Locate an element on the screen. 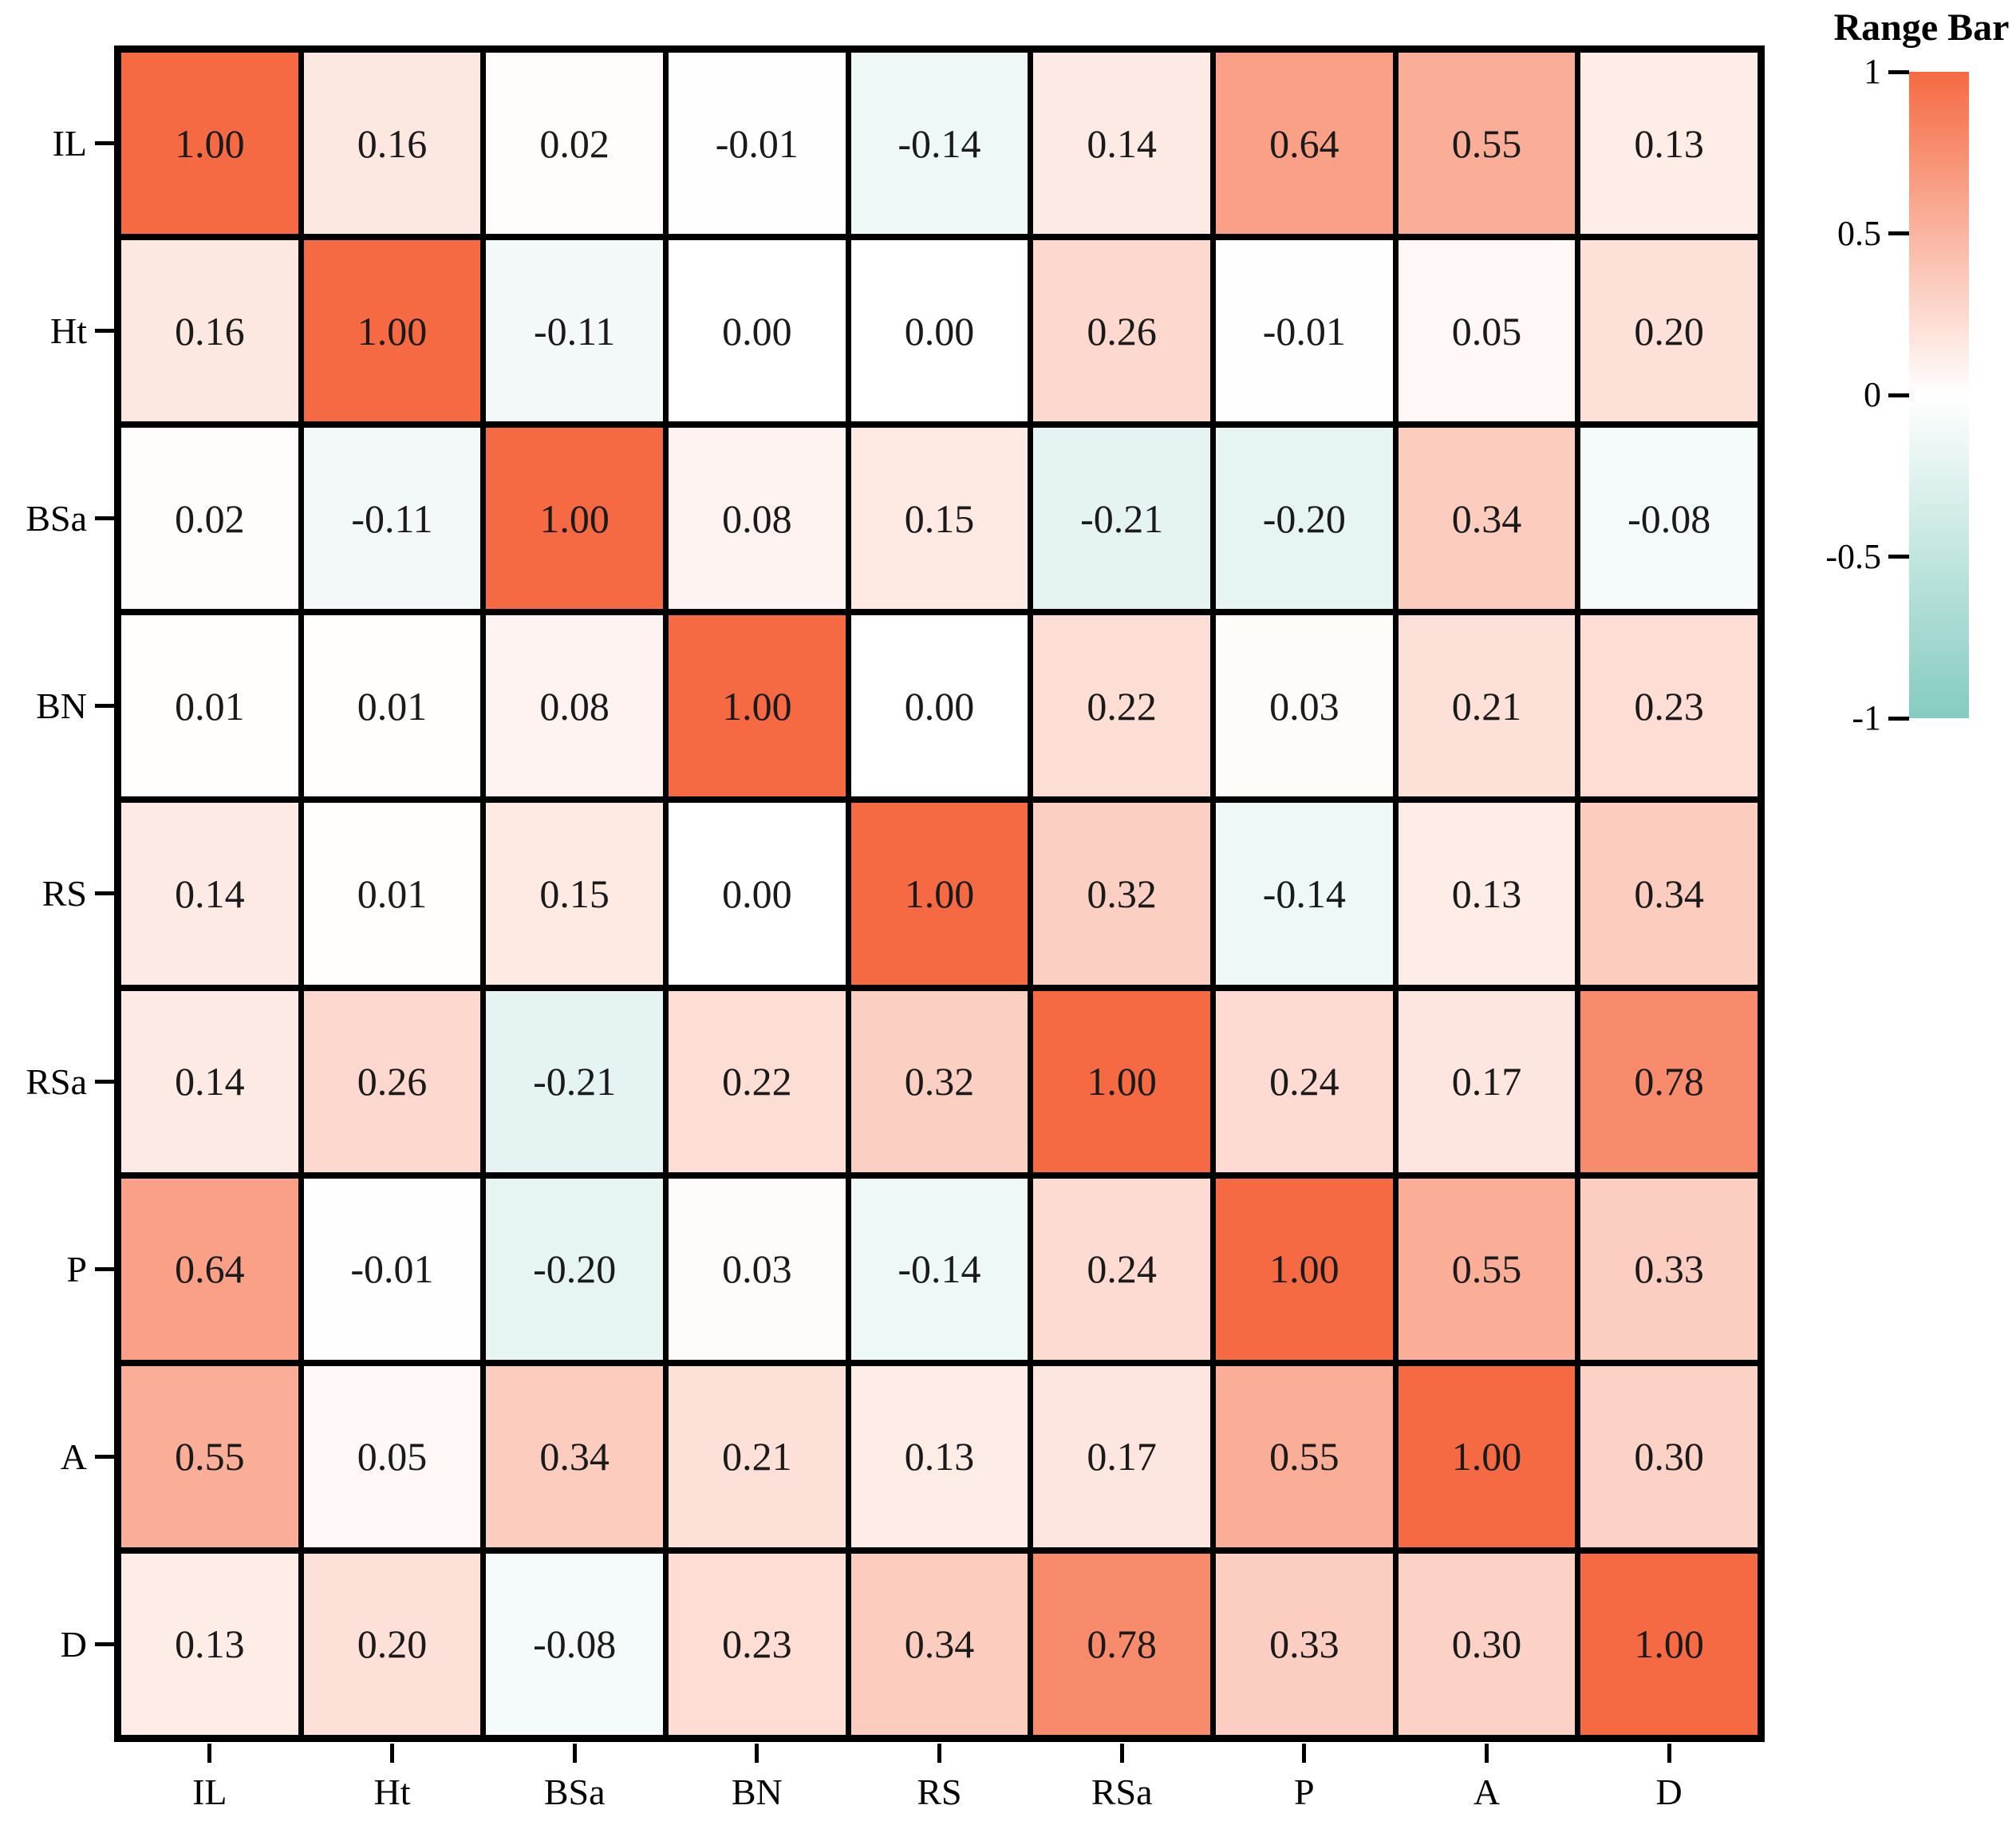  x-axis-label: BN is located at coordinates (757, 1792).